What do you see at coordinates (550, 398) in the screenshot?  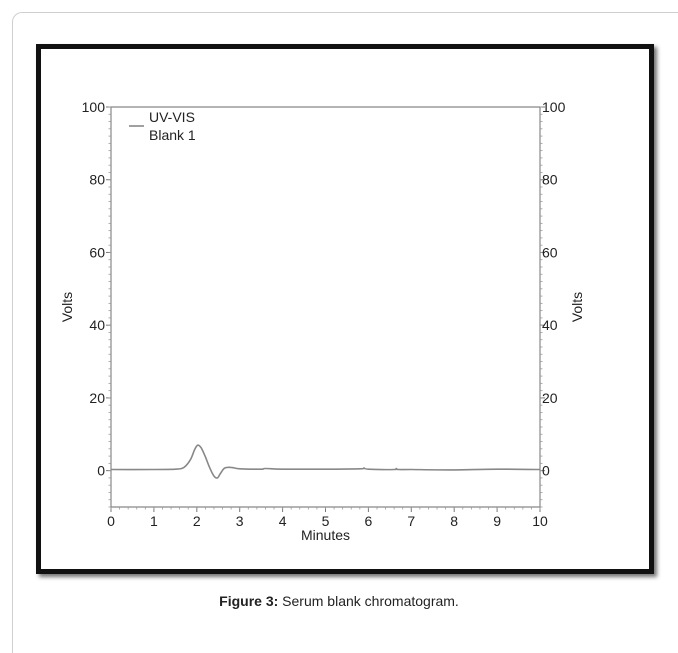 I see `y2-tick-label: 20` at bounding box center [550, 398].